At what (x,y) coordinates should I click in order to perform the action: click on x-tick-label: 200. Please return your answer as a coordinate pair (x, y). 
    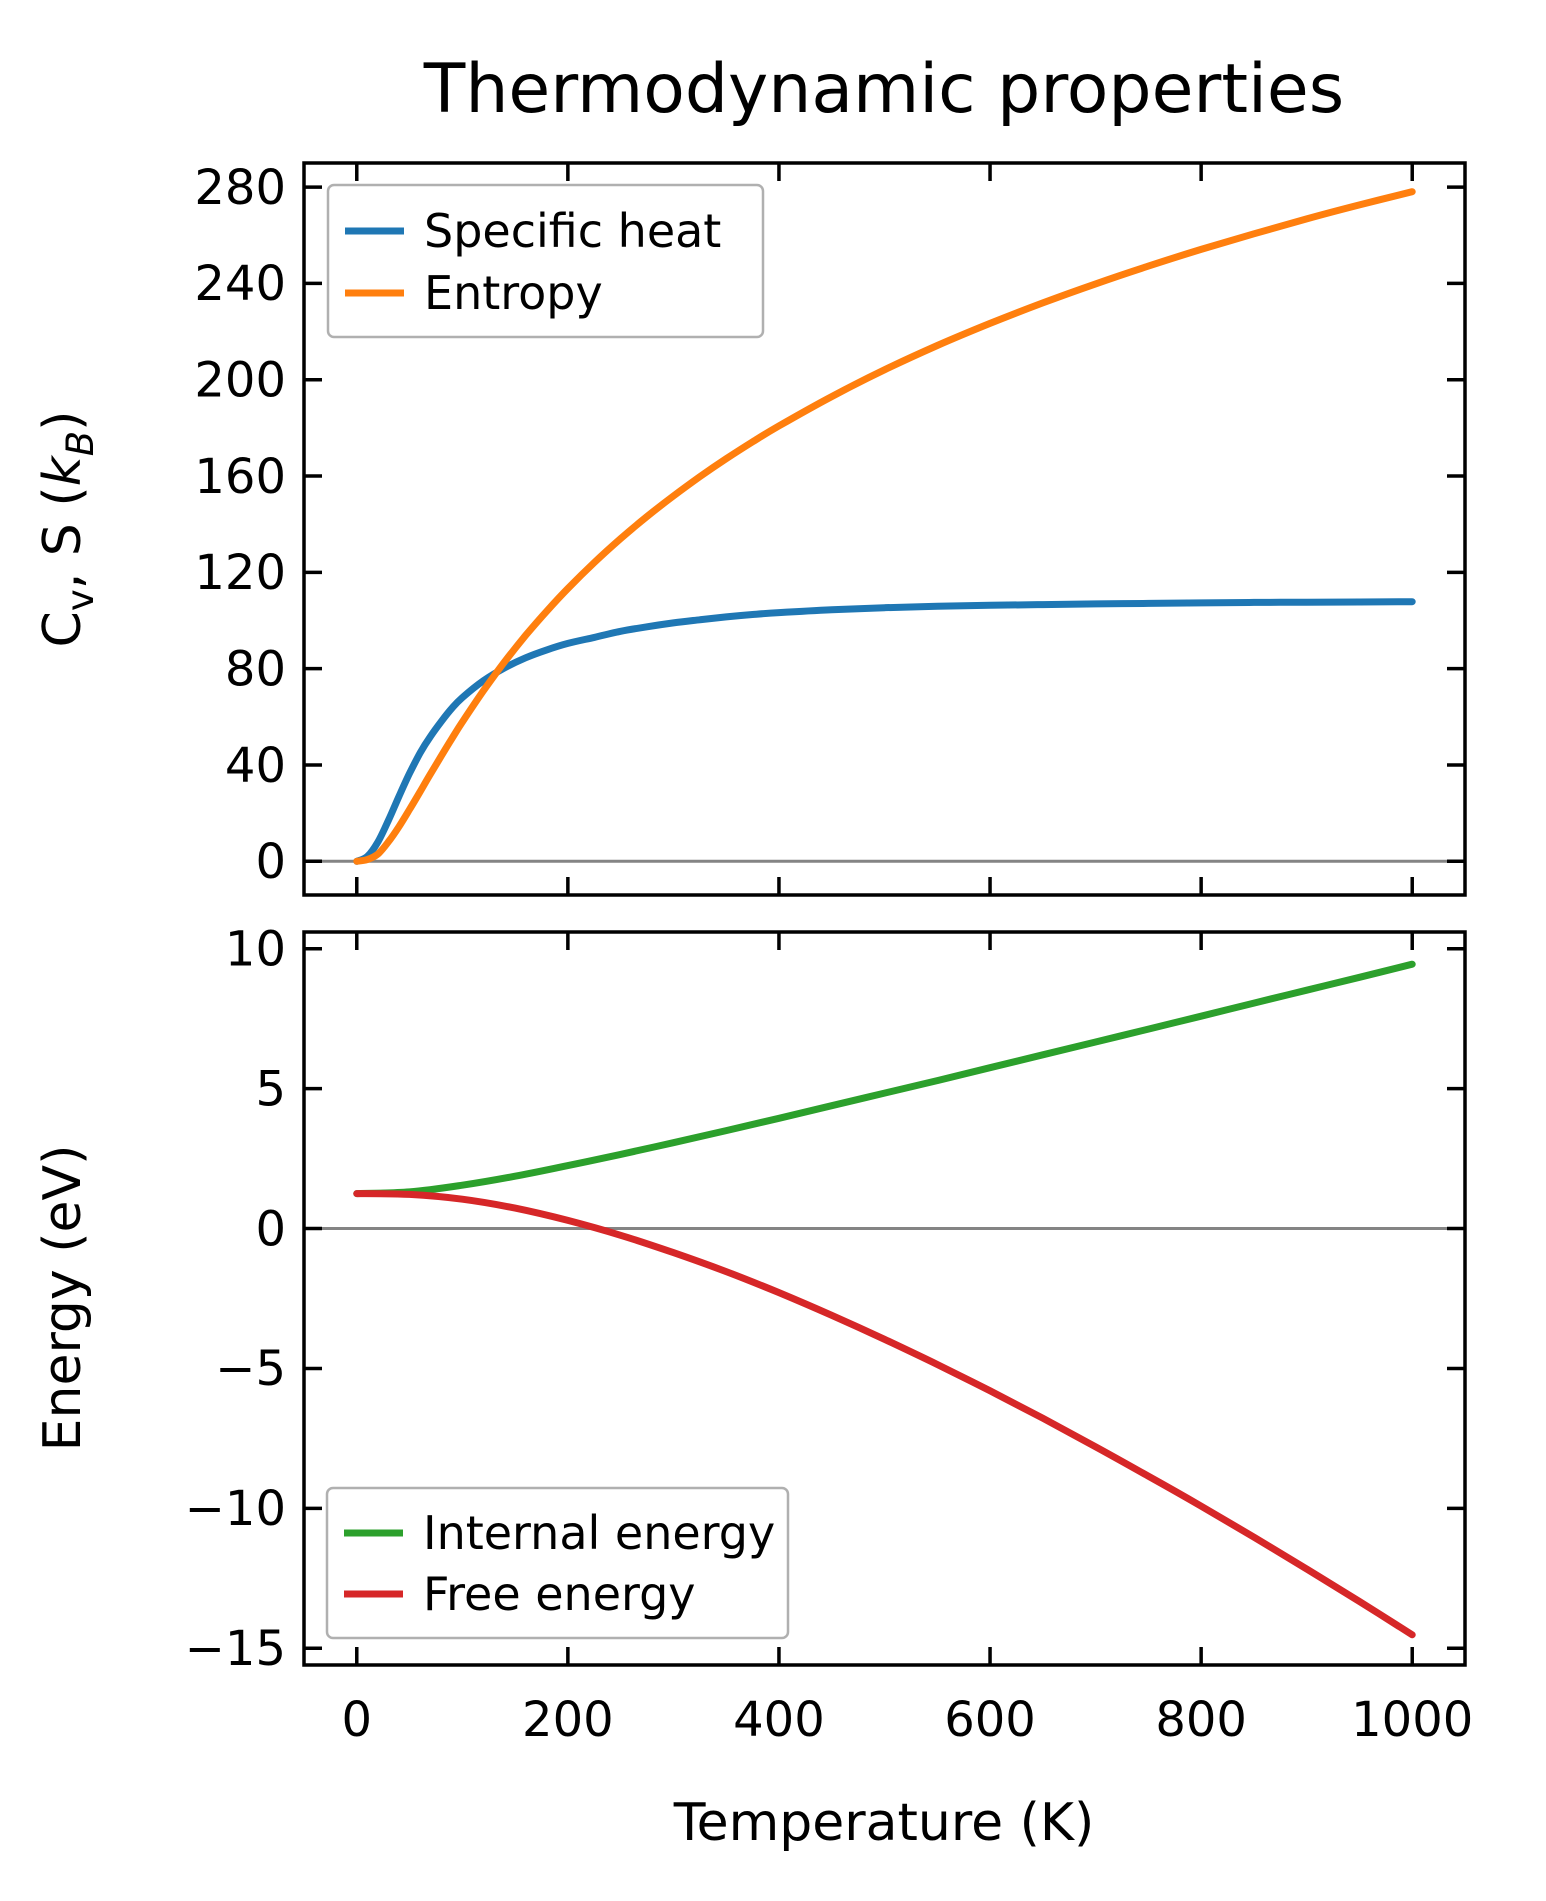
    Looking at the image, I should click on (568, 1720).